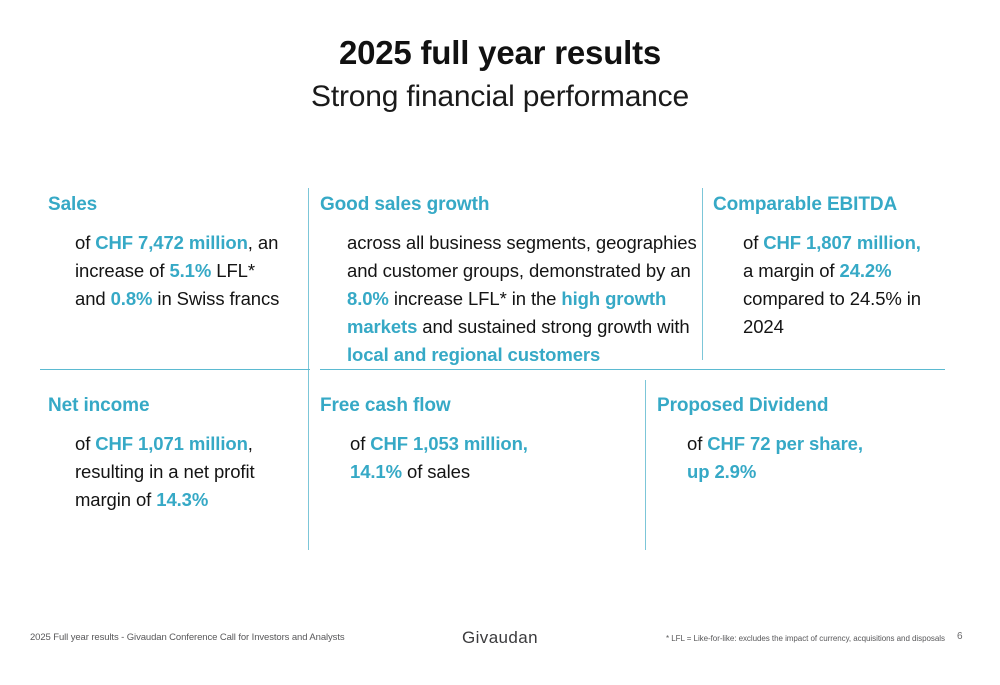 This screenshot has width=1000, height=685. What do you see at coordinates (73, 204) in the screenshot?
I see `panel-sales-heading: Sales` at bounding box center [73, 204].